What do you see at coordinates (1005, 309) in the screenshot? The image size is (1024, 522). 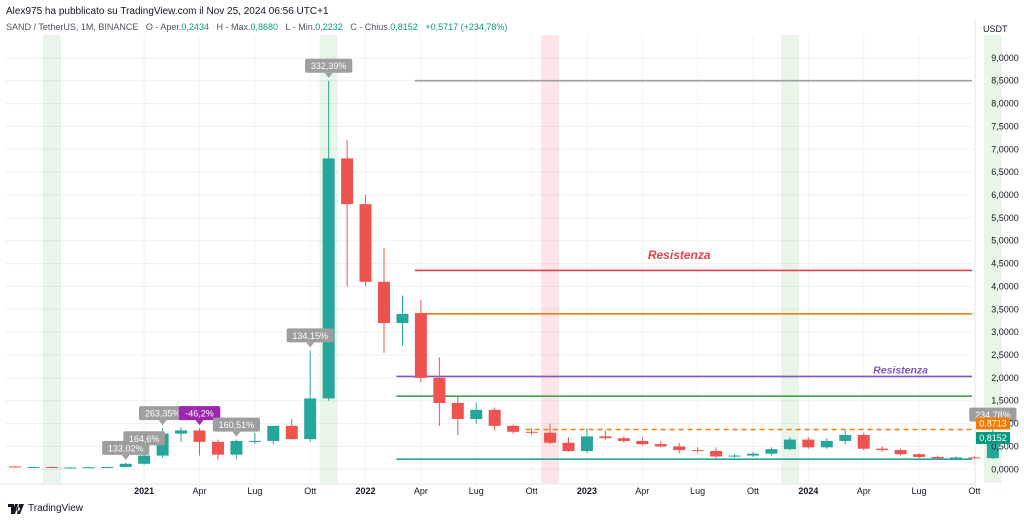 I see `price-tick-label: 3,5000` at bounding box center [1005, 309].